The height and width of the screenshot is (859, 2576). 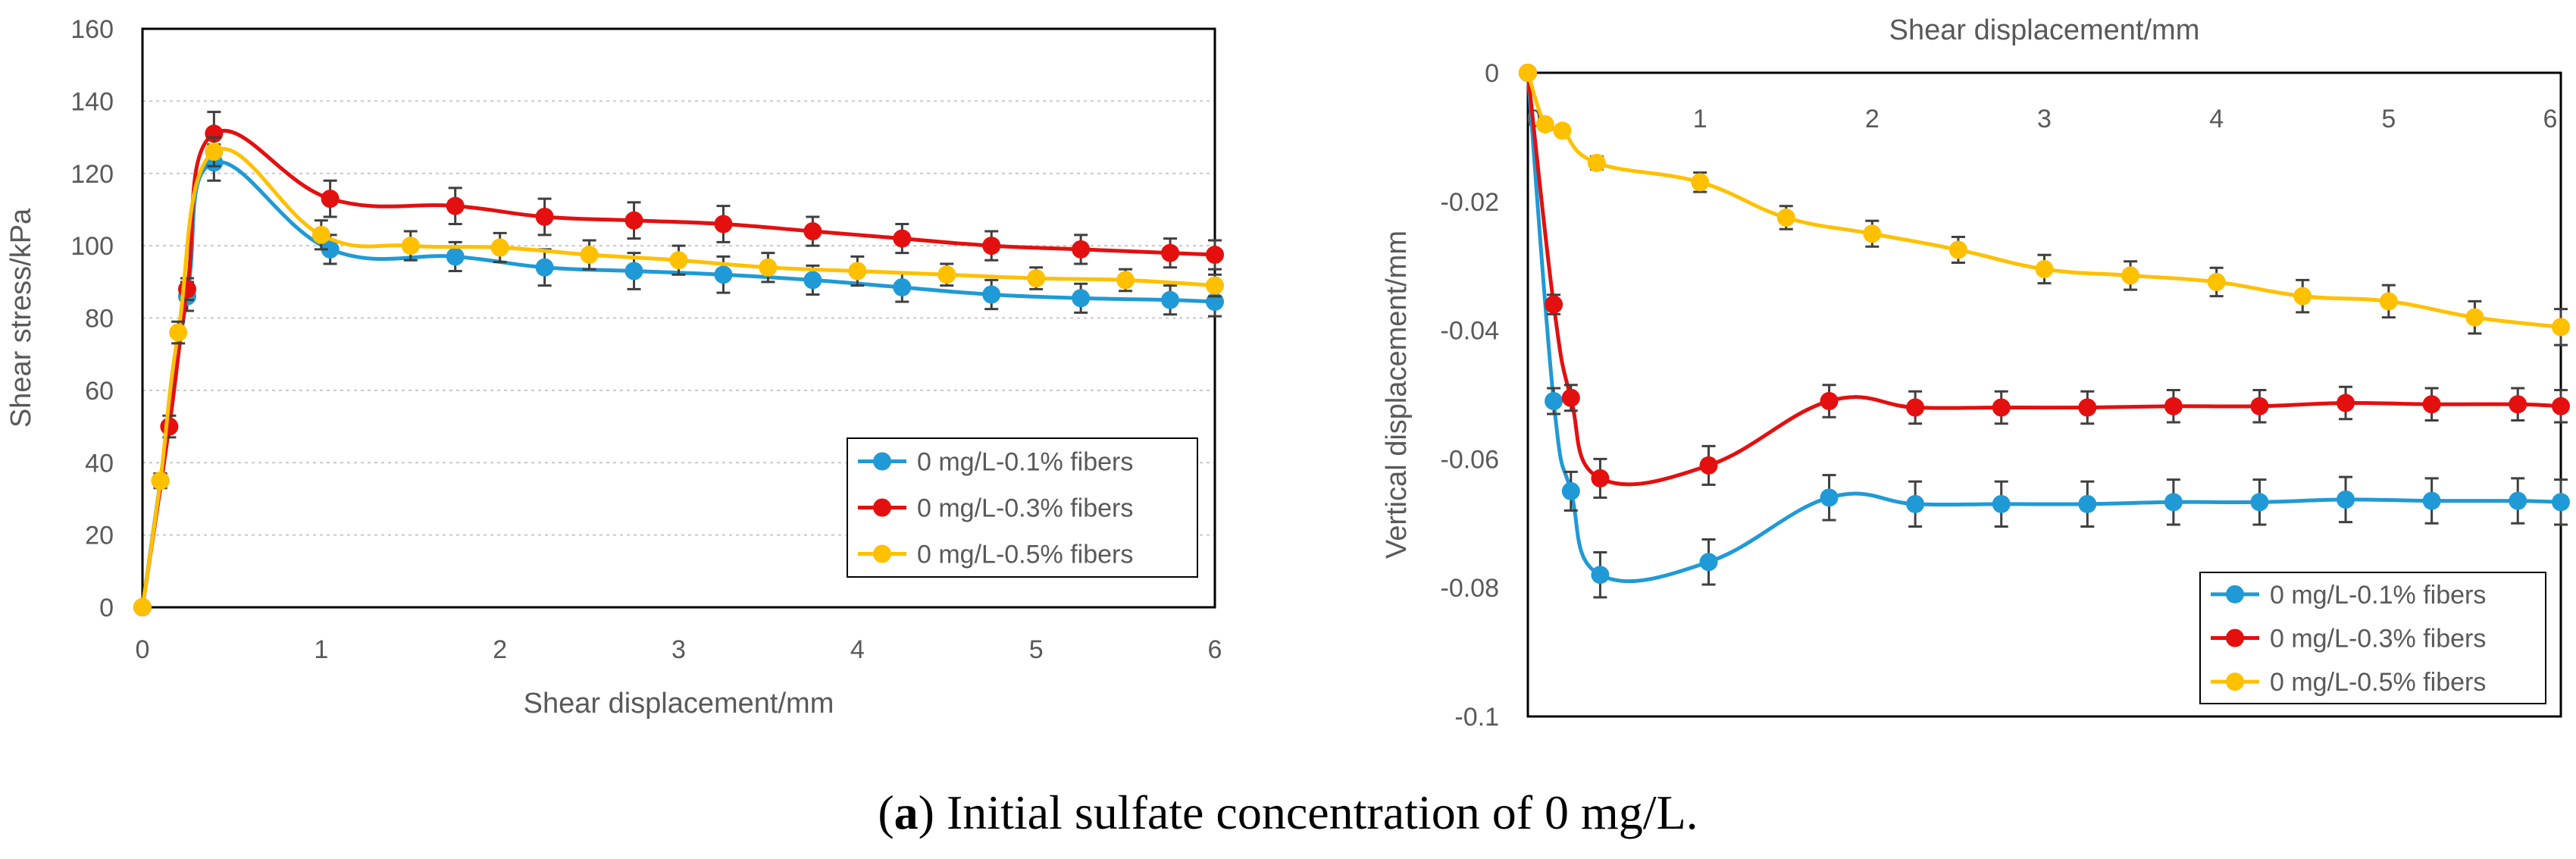 What do you see at coordinates (1471, 588) in the screenshot?
I see `y-tick-label: -0.08` at bounding box center [1471, 588].